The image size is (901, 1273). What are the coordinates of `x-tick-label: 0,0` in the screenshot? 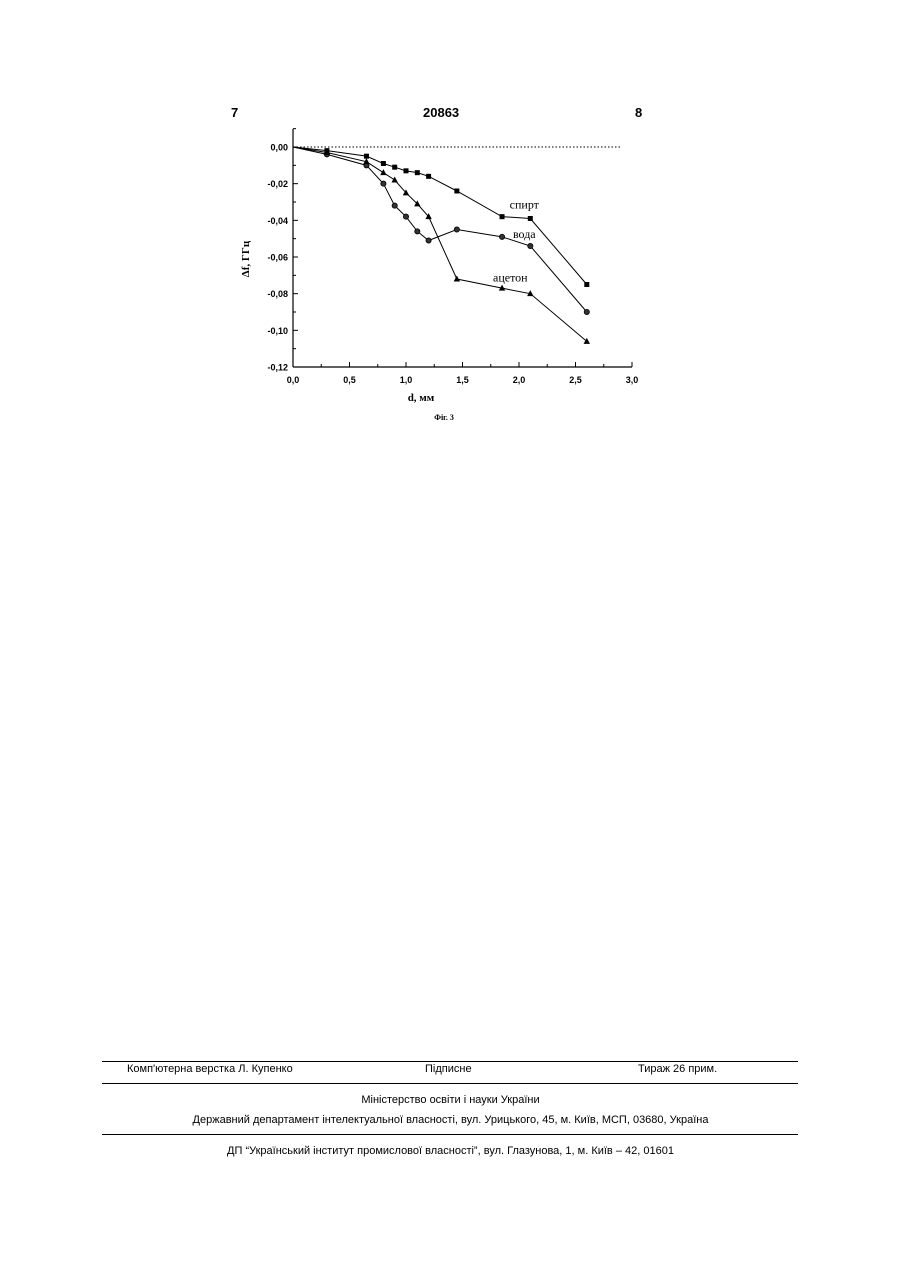 It's located at (293, 380).